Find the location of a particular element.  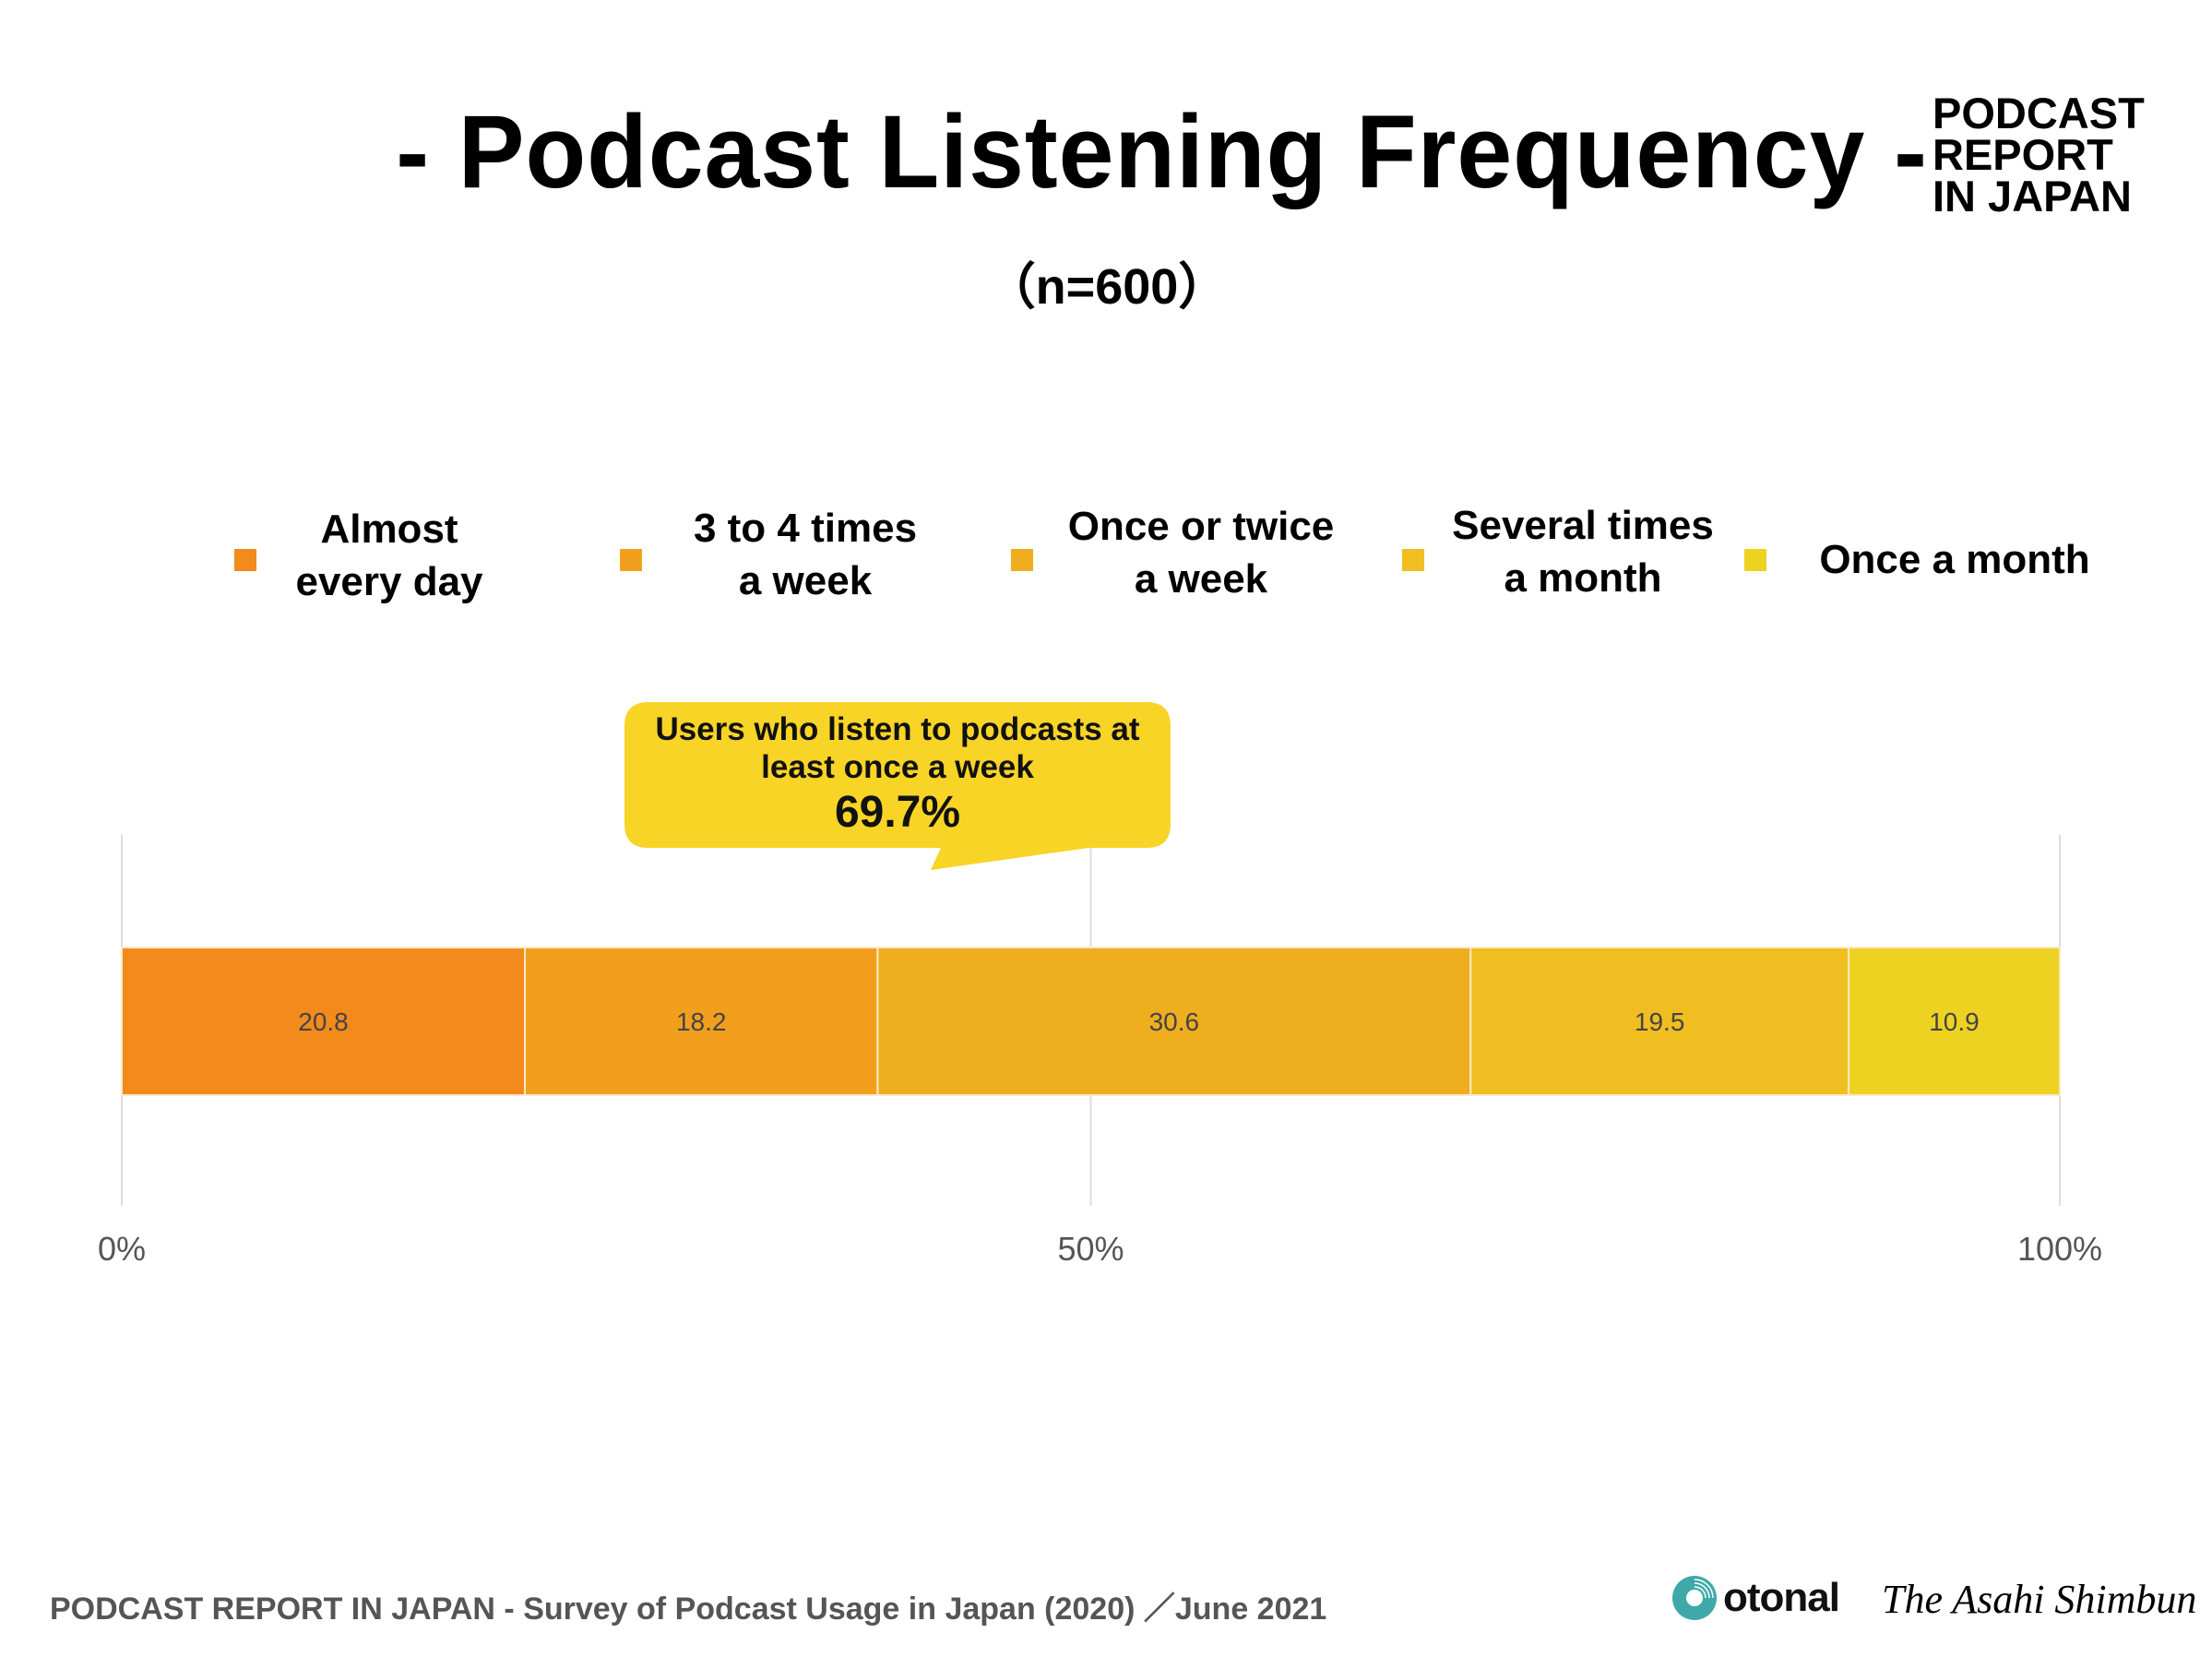

callout-line: Users who listen to podcasts at is located at coordinates (898, 729).